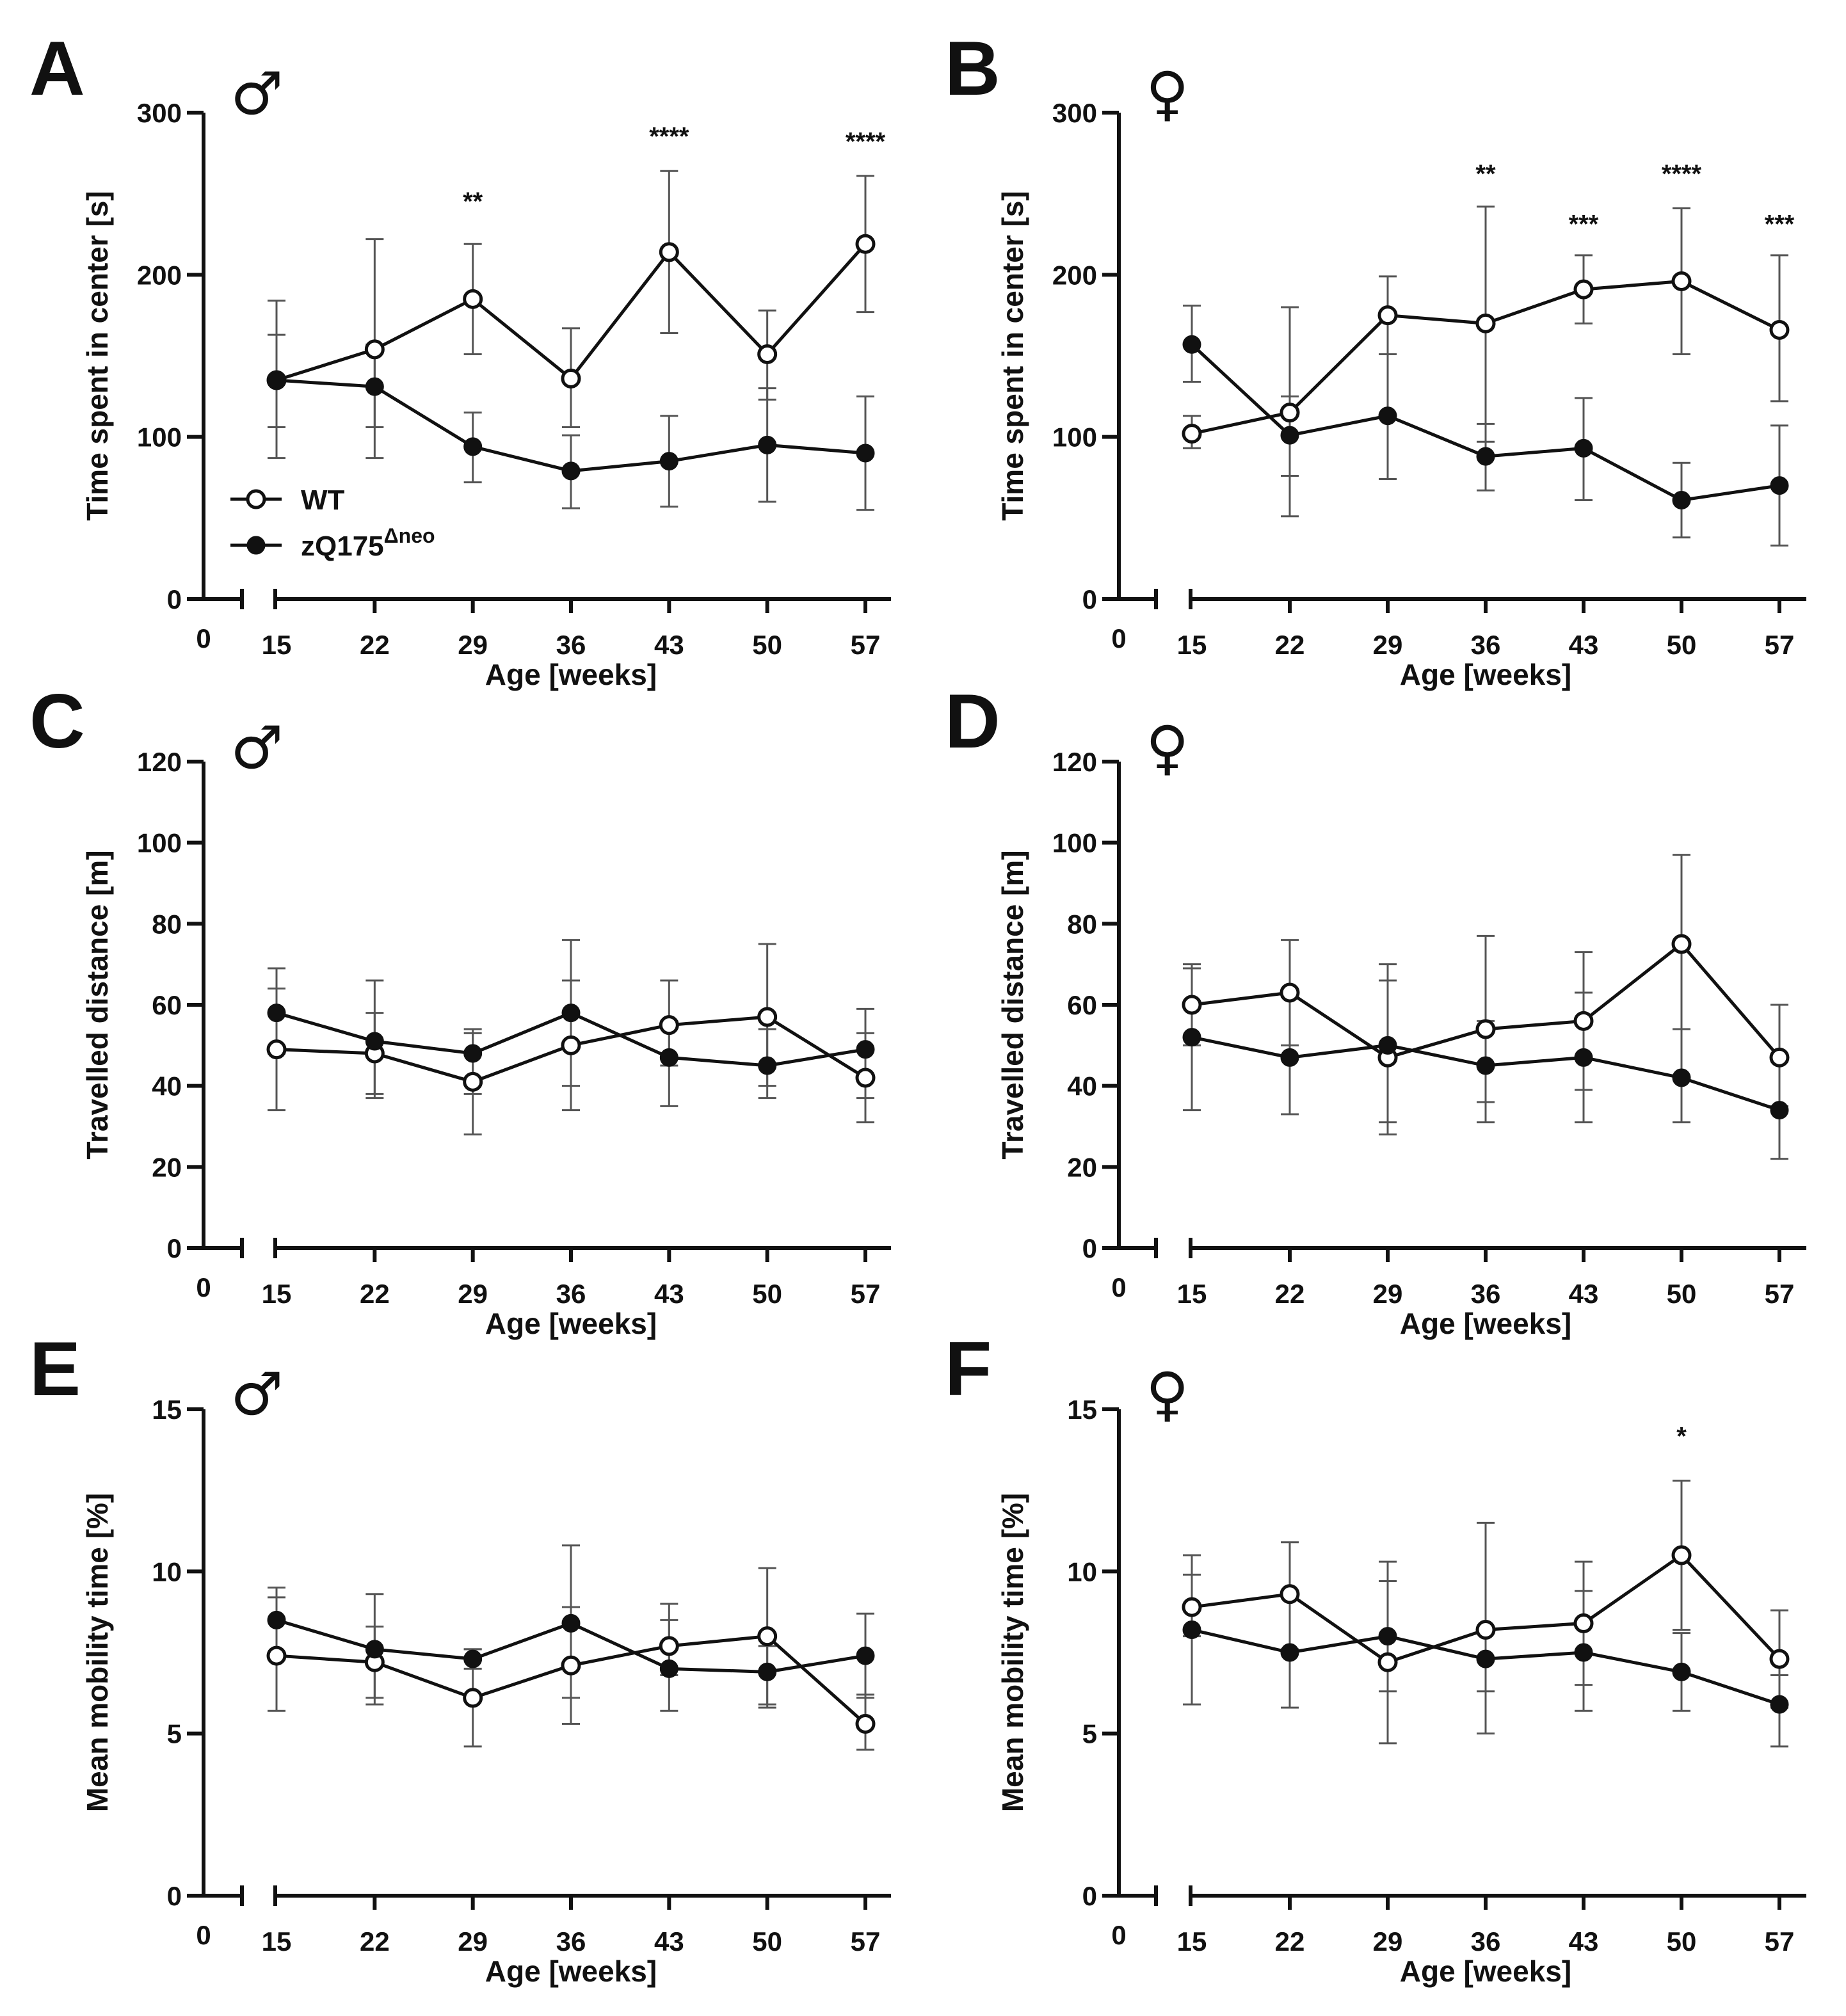  Describe the element at coordinates (159, 113) in the screenshot. I see `y-tick-label: 300` at that location.